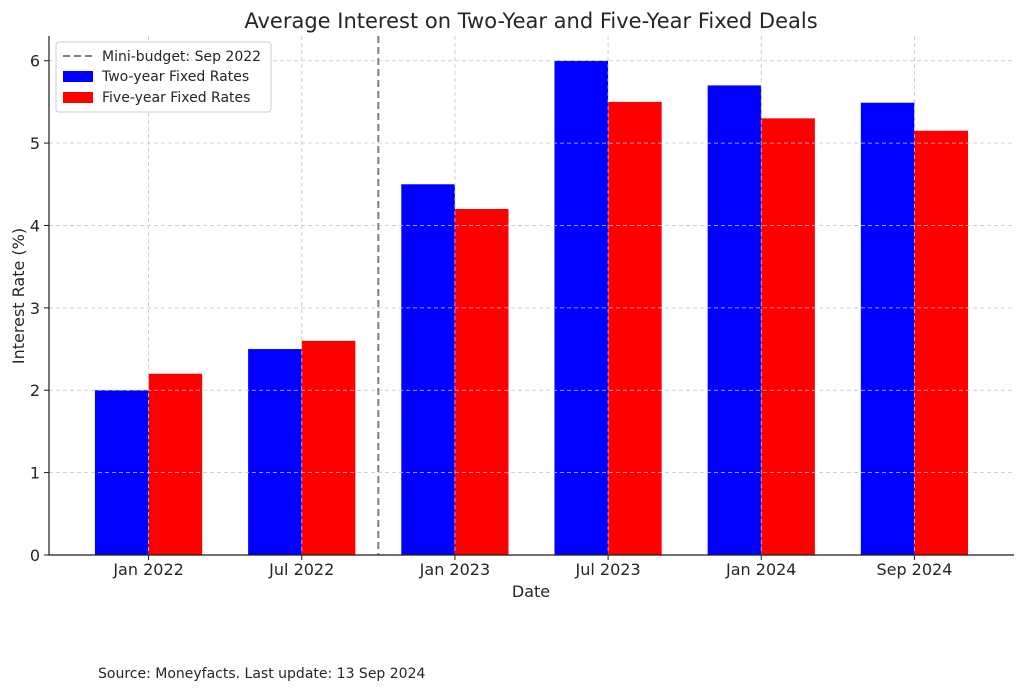 Image resolution: width=1024 pixels, height=695 pixels. I want to click on x-tick-label: Jul 2023, so click(608, 569).